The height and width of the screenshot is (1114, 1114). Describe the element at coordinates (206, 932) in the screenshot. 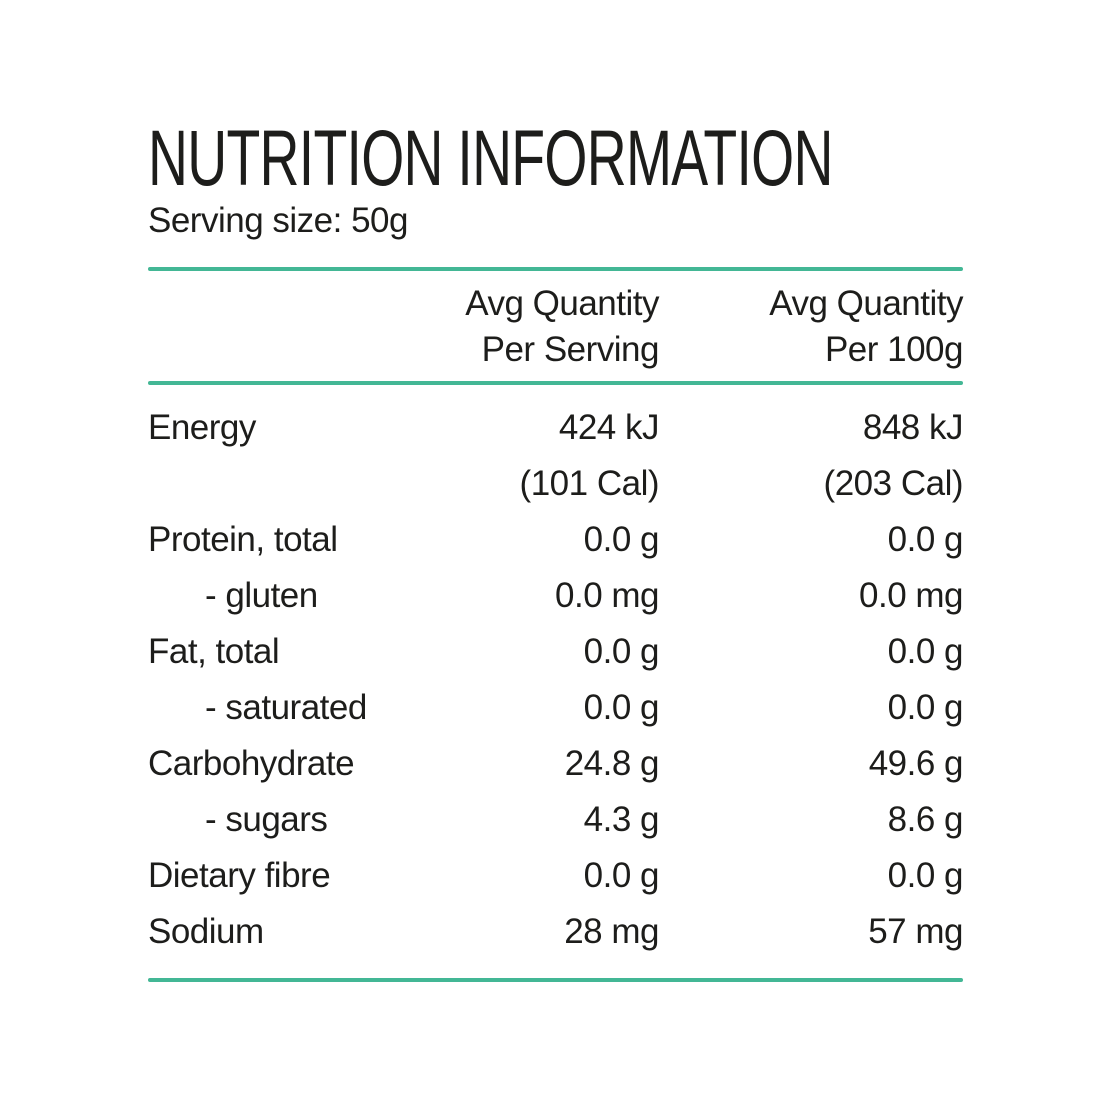

I see `row-label: Sodium` at that location.